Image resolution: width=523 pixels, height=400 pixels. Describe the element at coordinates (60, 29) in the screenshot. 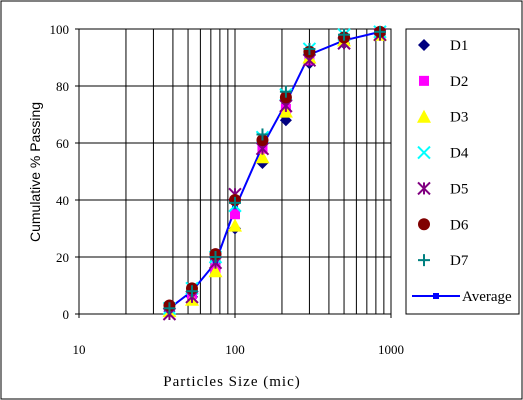

I see `y-tick-label: 100` at that location.